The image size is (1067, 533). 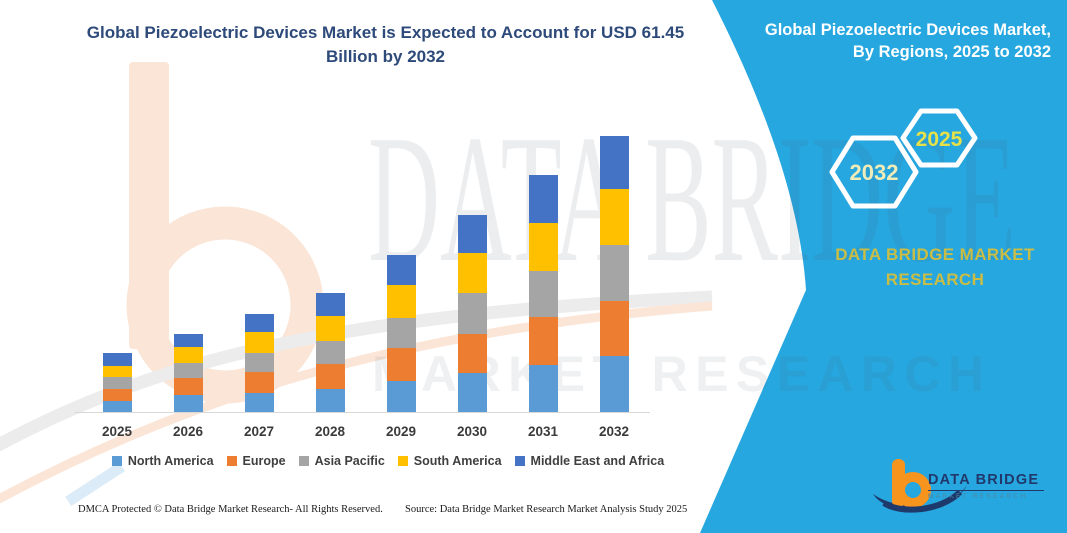 I want to click on x-axis-label-2031: 2031, so click(x=543, y=431).